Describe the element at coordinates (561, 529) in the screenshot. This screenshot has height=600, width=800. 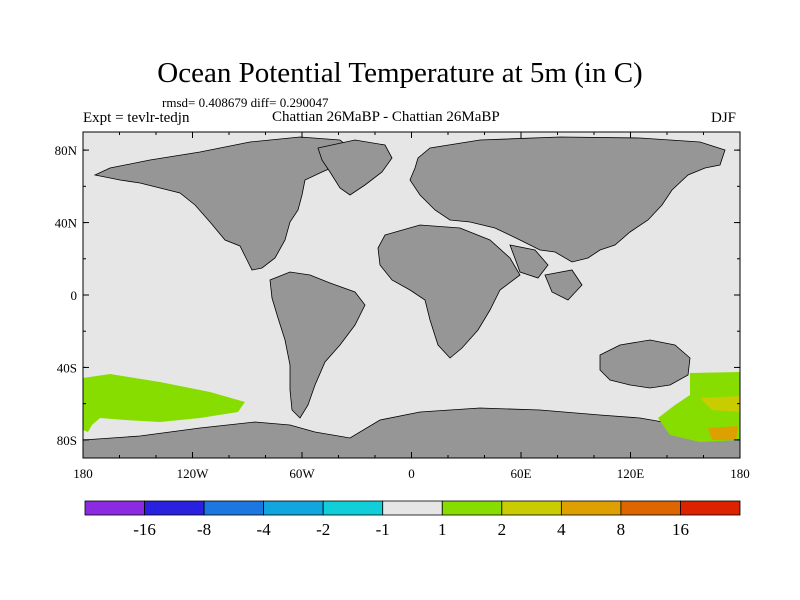
I see `colorbar-label: 4` at that location.